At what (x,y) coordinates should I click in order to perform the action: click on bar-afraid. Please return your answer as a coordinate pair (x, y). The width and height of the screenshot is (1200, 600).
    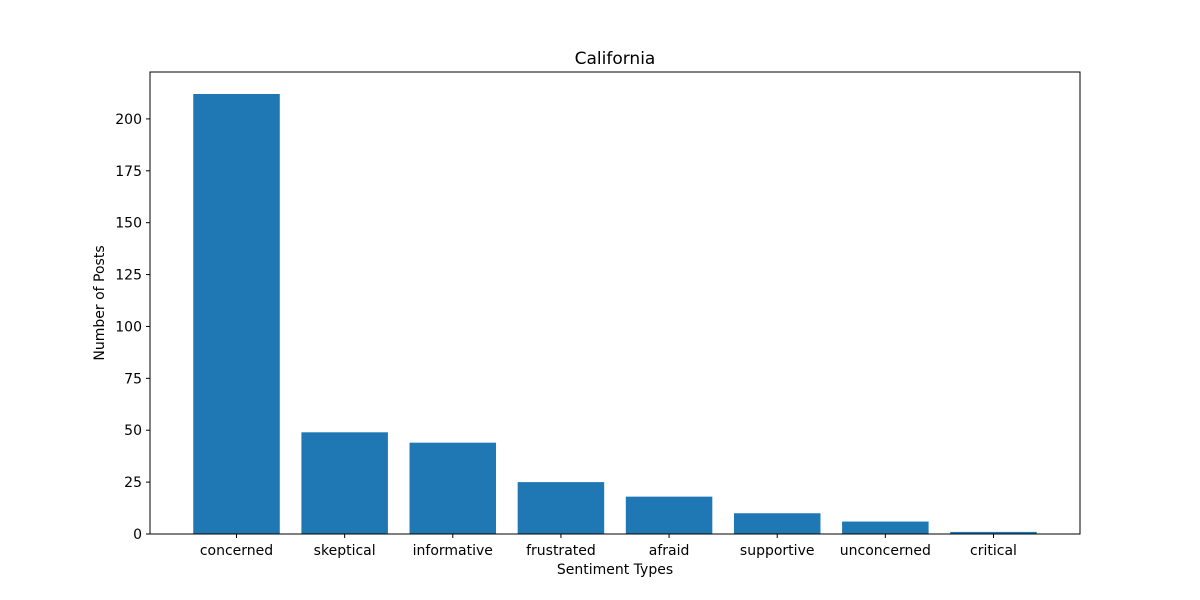
    Looking at the image, I should click on (669, 515).